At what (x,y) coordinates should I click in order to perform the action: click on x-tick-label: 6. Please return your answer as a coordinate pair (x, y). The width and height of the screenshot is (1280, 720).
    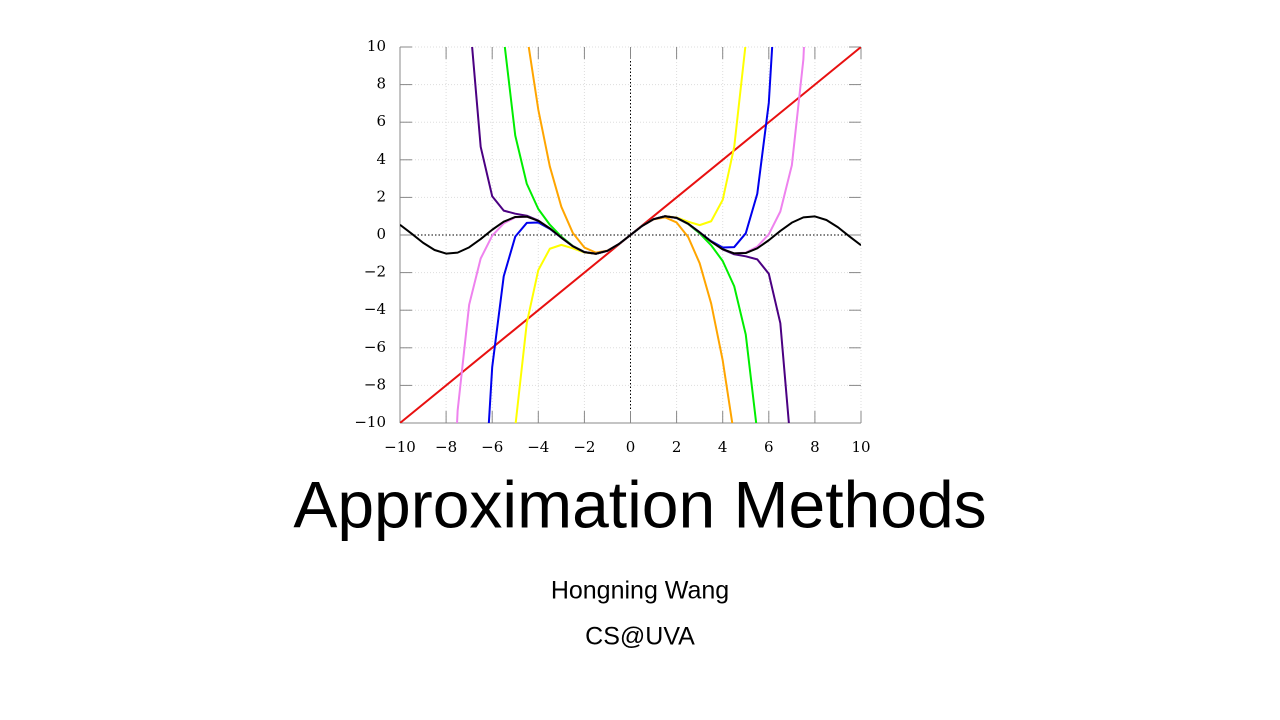
    Looking at the image, I should click on (769, 447).